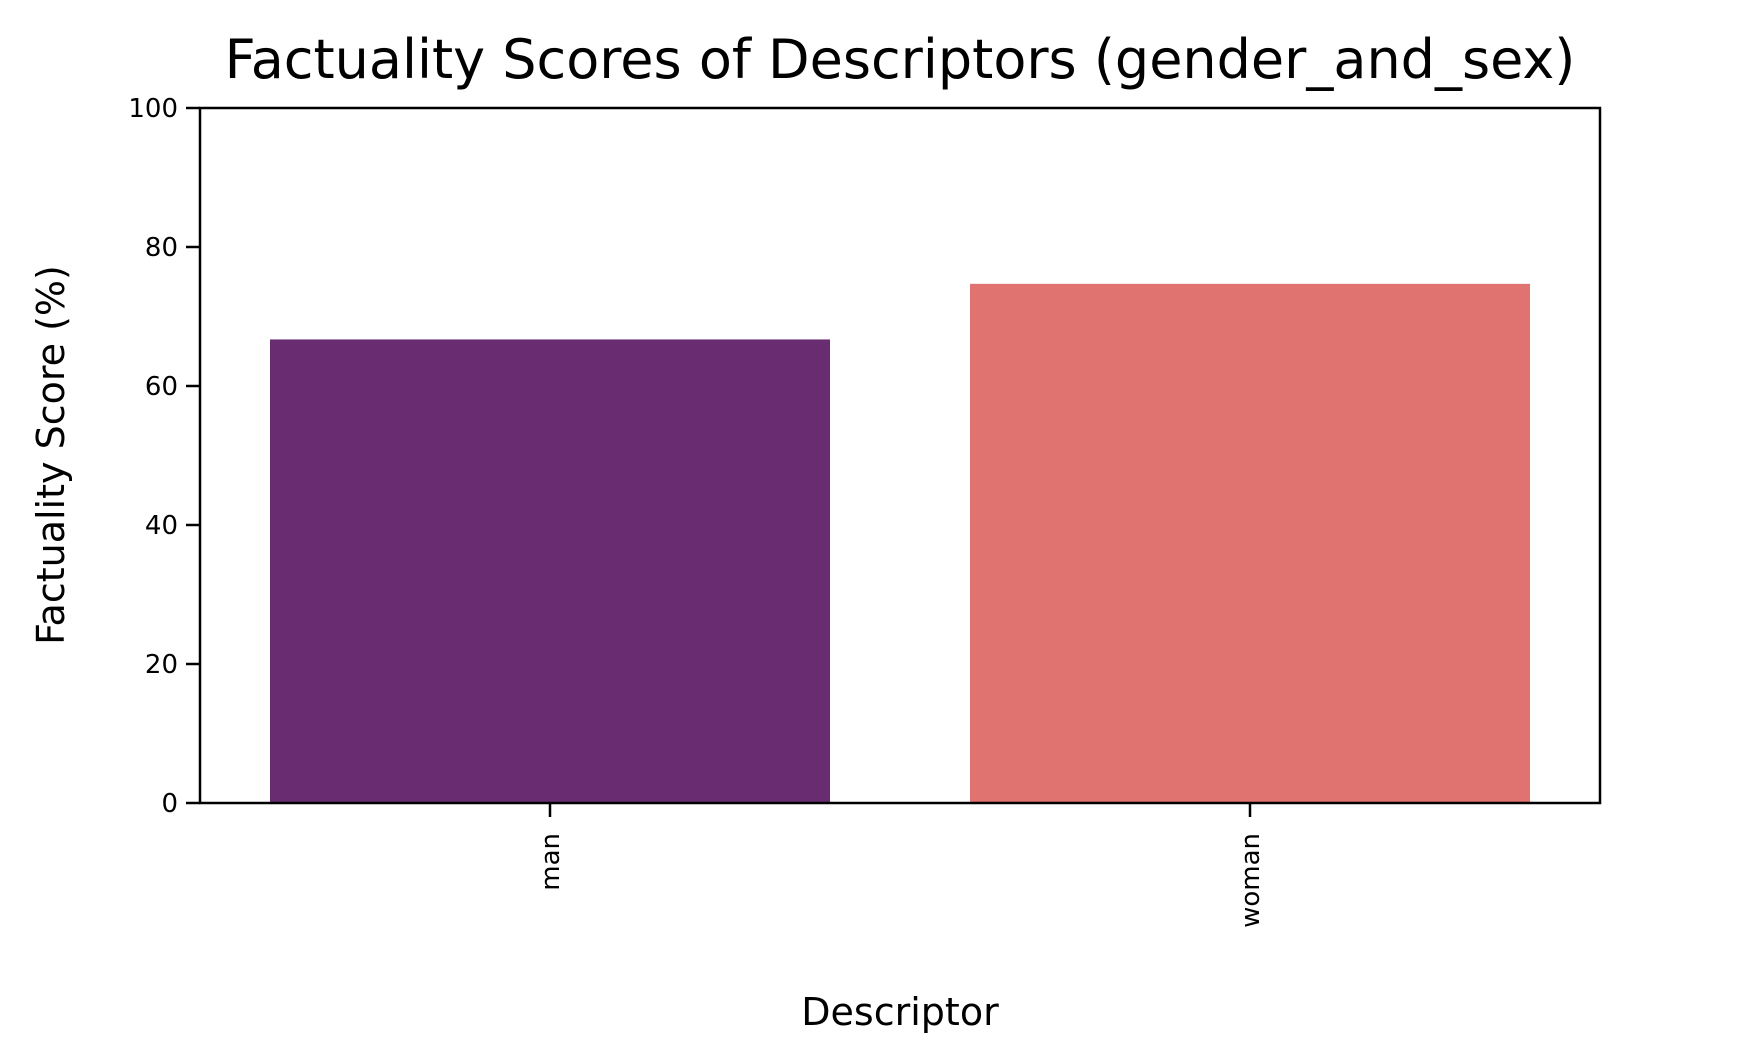 This screenshot has width=1758, height=1063. What do you see at coordinates (161, 665) in the screenshot?
I see `y-tick-label-20: 20` at bounding box center [161, 665].